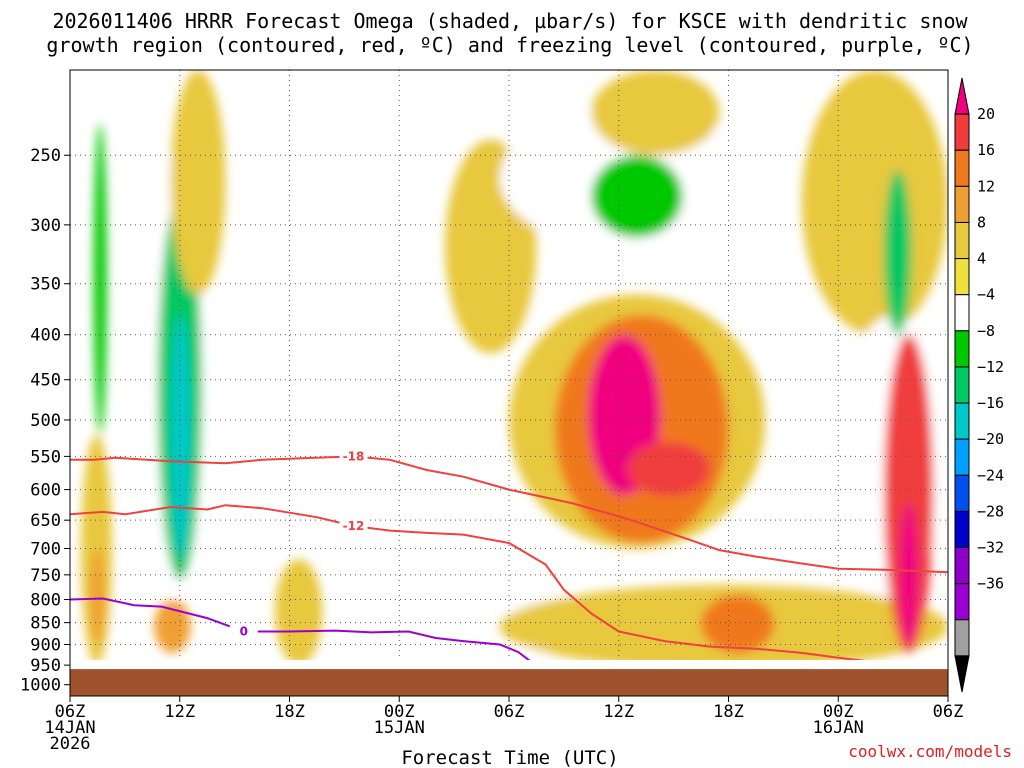 The width and height of the screenshot is (1024, 768). I want to click on x-tick-label-1-0: 12Z, so click(179, 712).